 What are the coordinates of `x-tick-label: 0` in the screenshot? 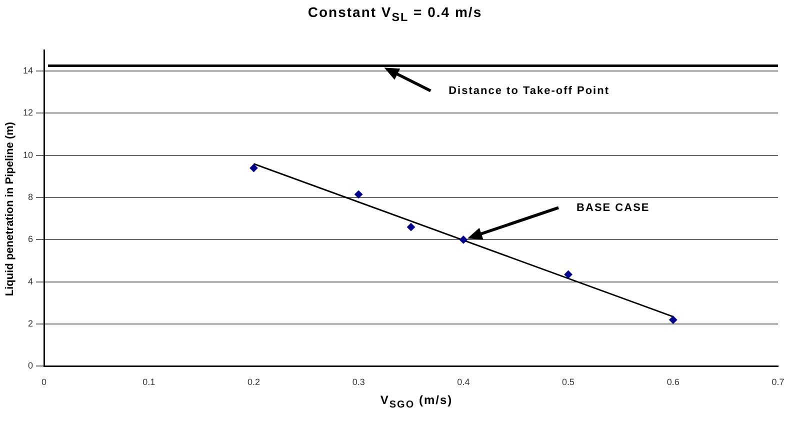 It's located at (44, 382).